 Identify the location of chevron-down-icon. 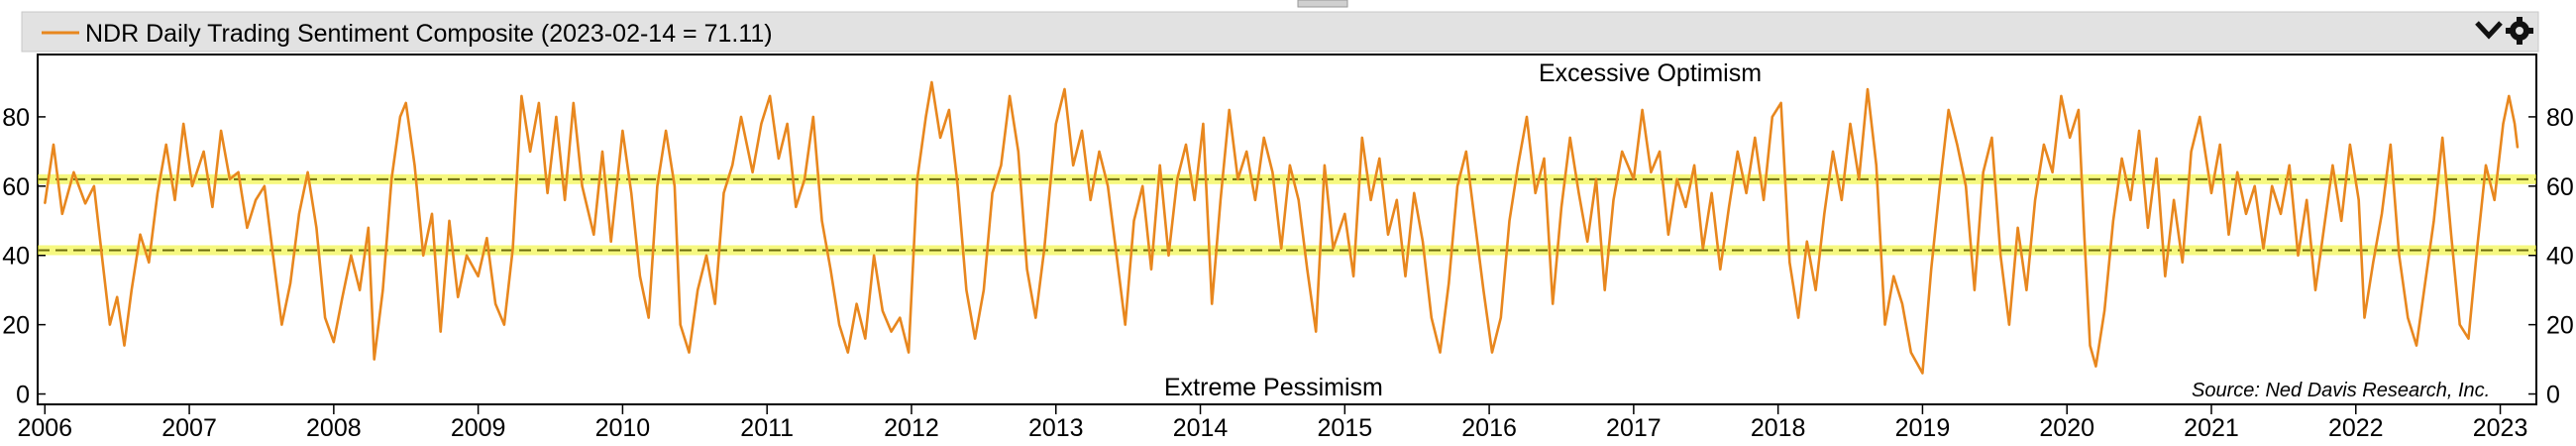
(2489, 30).